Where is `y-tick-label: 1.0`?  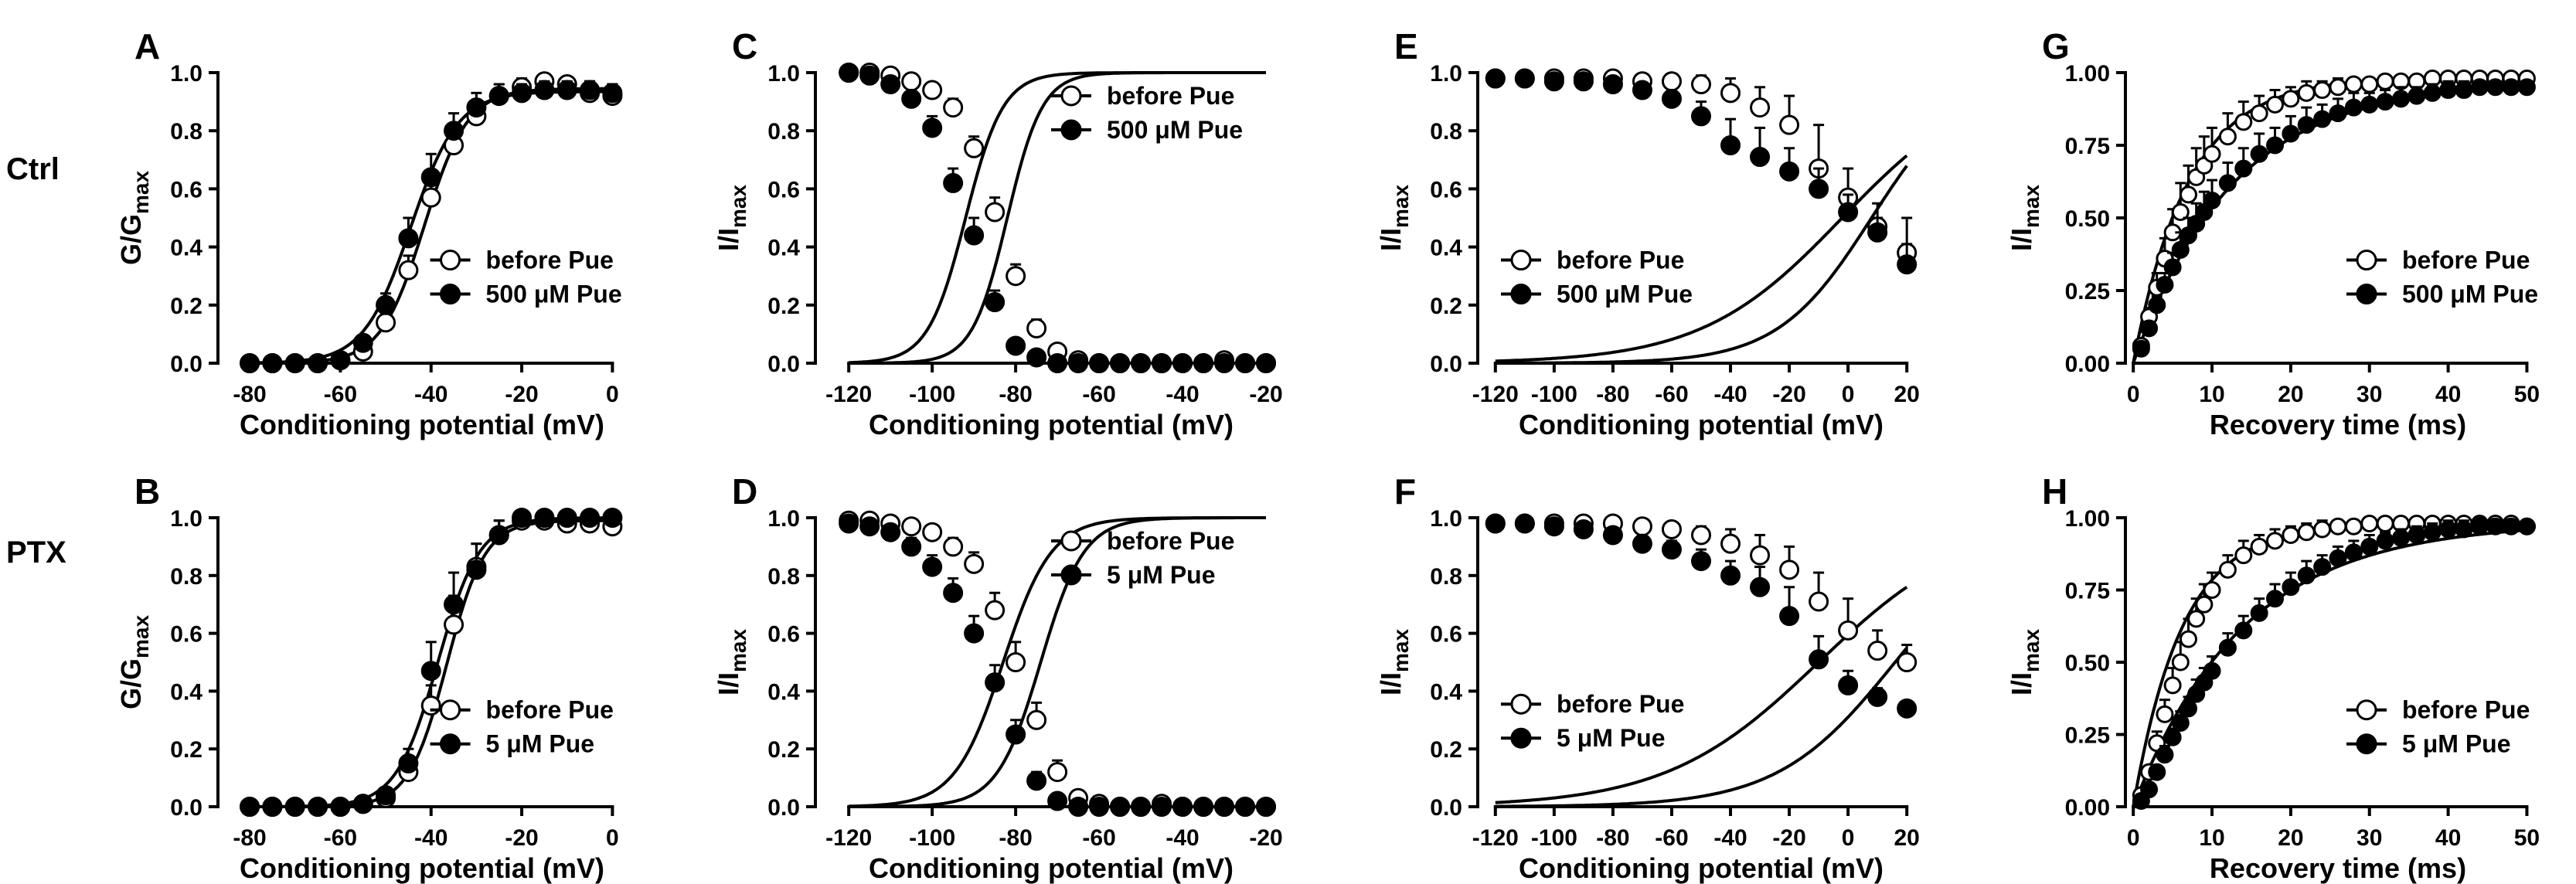 y-tick-label: 1.0 is located at coordinates (1446, 519).